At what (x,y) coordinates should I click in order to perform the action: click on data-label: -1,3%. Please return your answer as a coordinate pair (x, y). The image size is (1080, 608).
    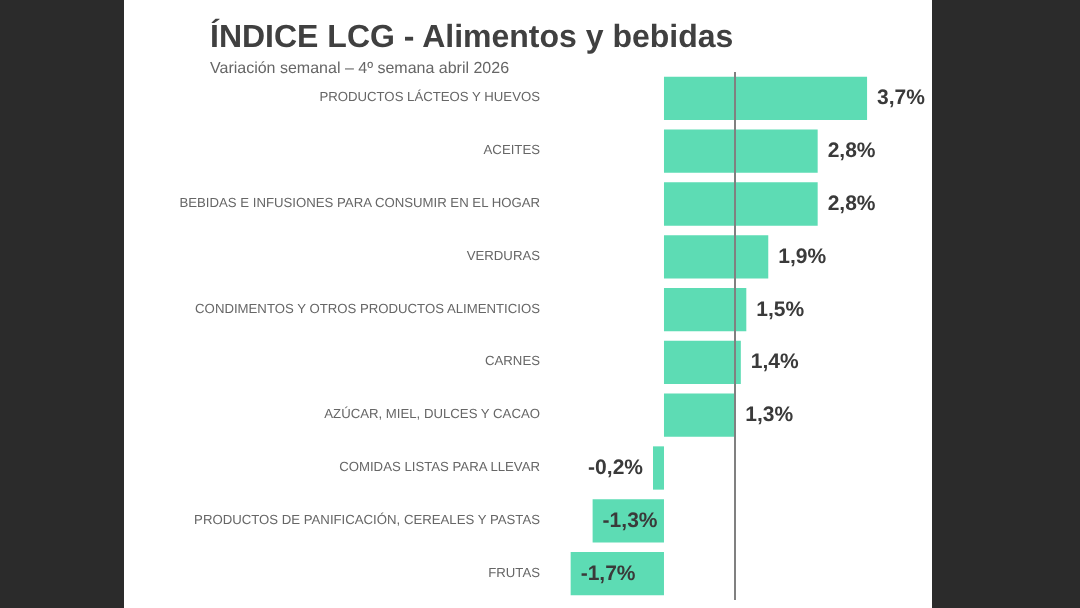
    Looking at the image, I should click on (630, 520).